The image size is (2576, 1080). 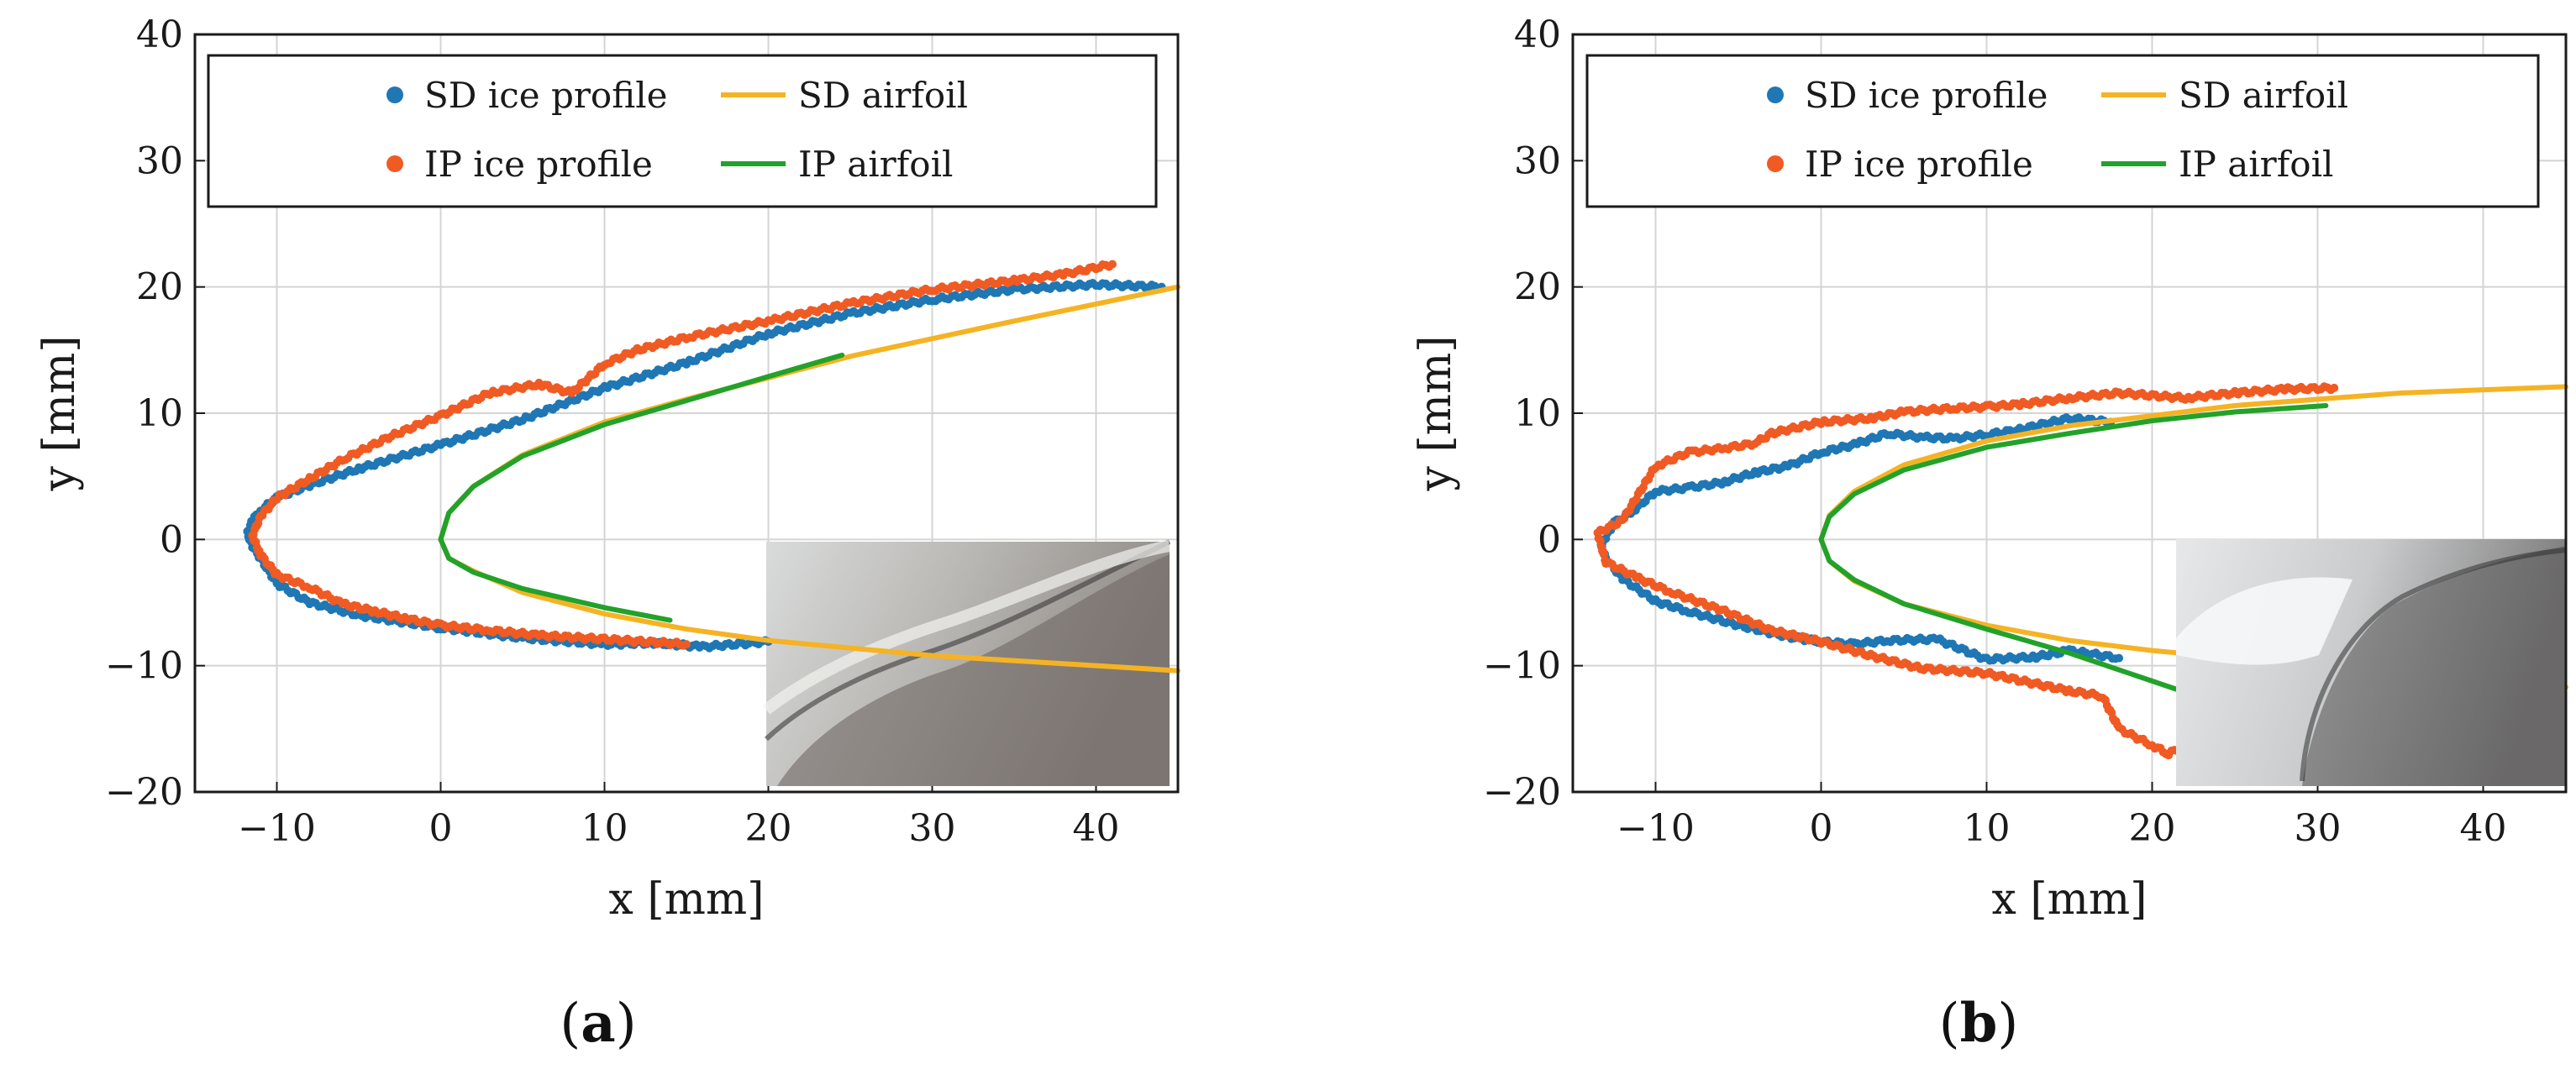 What do you see at coordinates (1979, 1023) in the screenshot?
I see `panel-caption: (b)` at bounding box center [1979, 1023].